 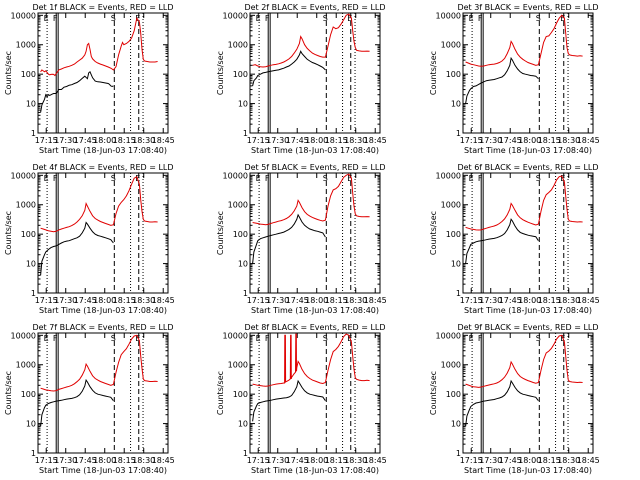 I want to click on panel-title: Det 1f BLACK = Events, RED = LLD, so click(x=102, y=7).